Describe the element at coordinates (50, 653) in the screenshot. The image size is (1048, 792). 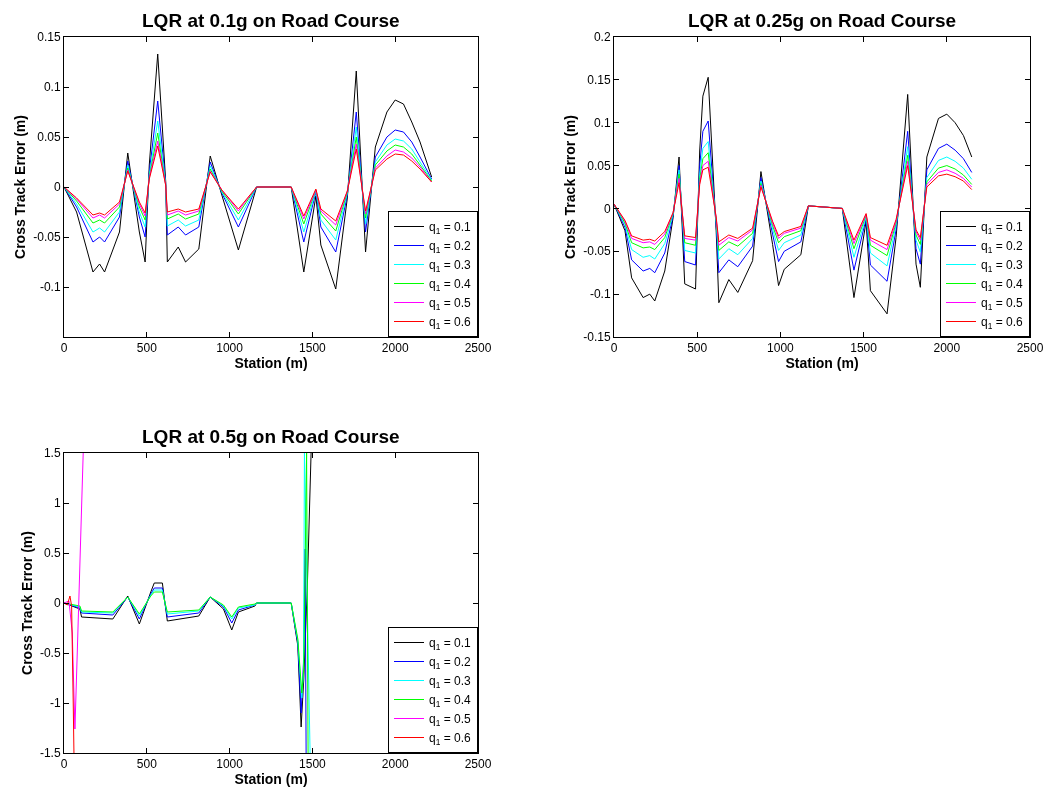
I see `y-tick-label: -0.5` at that location.